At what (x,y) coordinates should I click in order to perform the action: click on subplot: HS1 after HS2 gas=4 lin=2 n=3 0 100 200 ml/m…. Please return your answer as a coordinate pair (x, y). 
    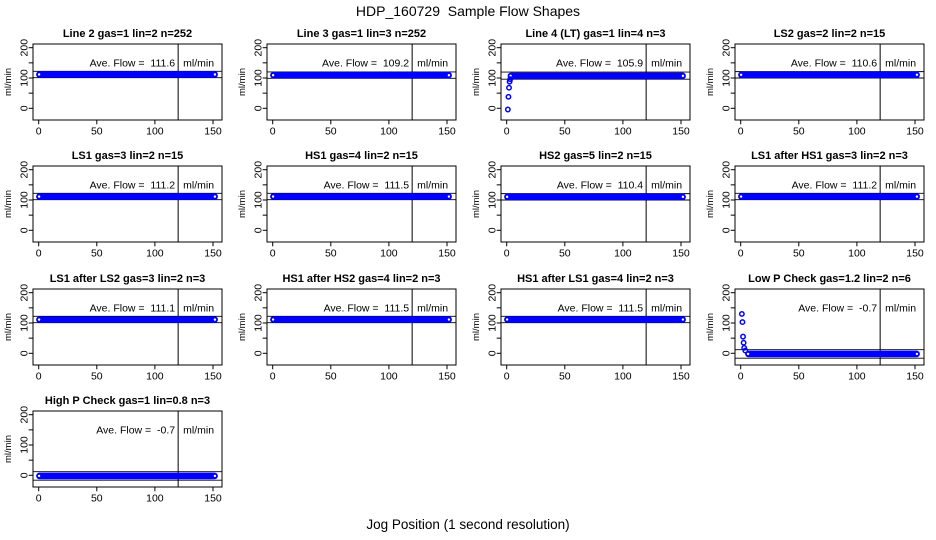
    Looking at the image, I should click on (347, 328).